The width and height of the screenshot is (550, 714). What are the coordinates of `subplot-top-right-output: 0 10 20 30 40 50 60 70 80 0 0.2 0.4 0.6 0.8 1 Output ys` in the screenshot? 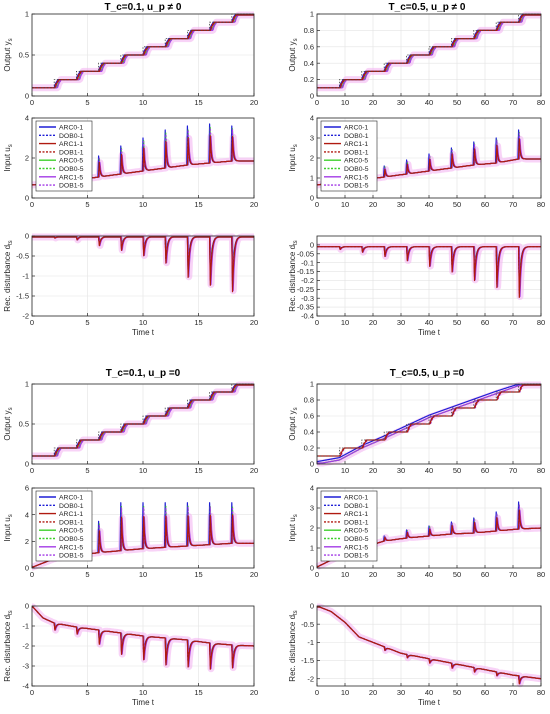 It's located at (416, 58).